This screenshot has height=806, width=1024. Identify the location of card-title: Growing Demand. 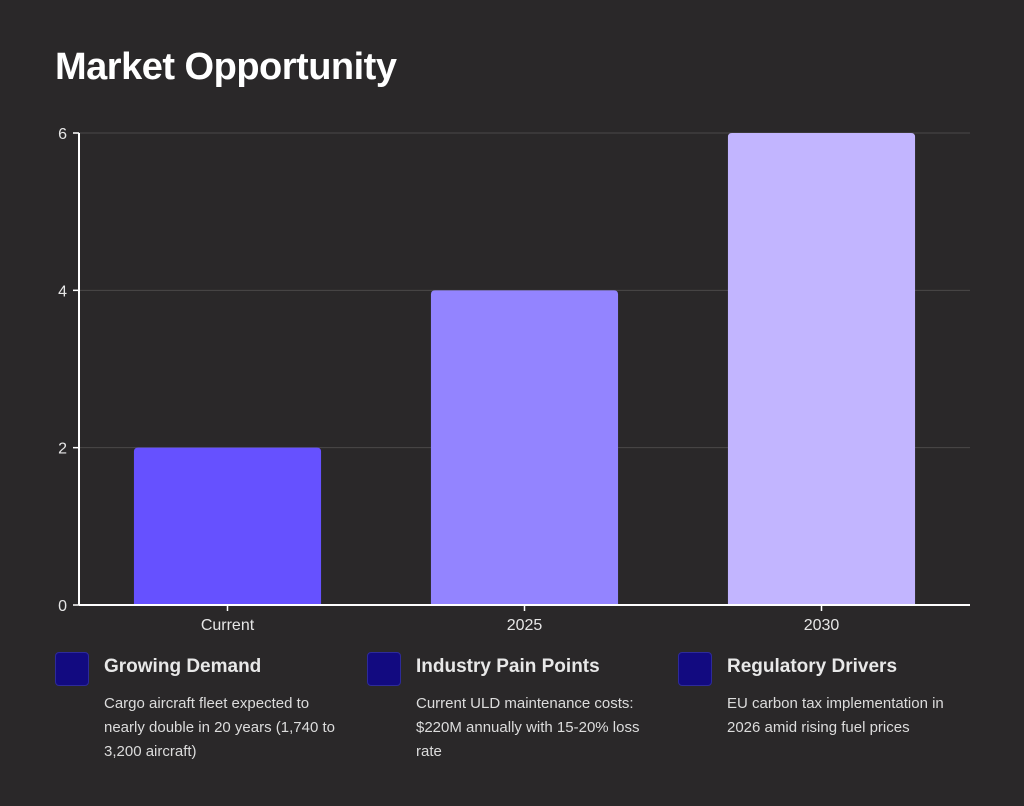
(183, 666).